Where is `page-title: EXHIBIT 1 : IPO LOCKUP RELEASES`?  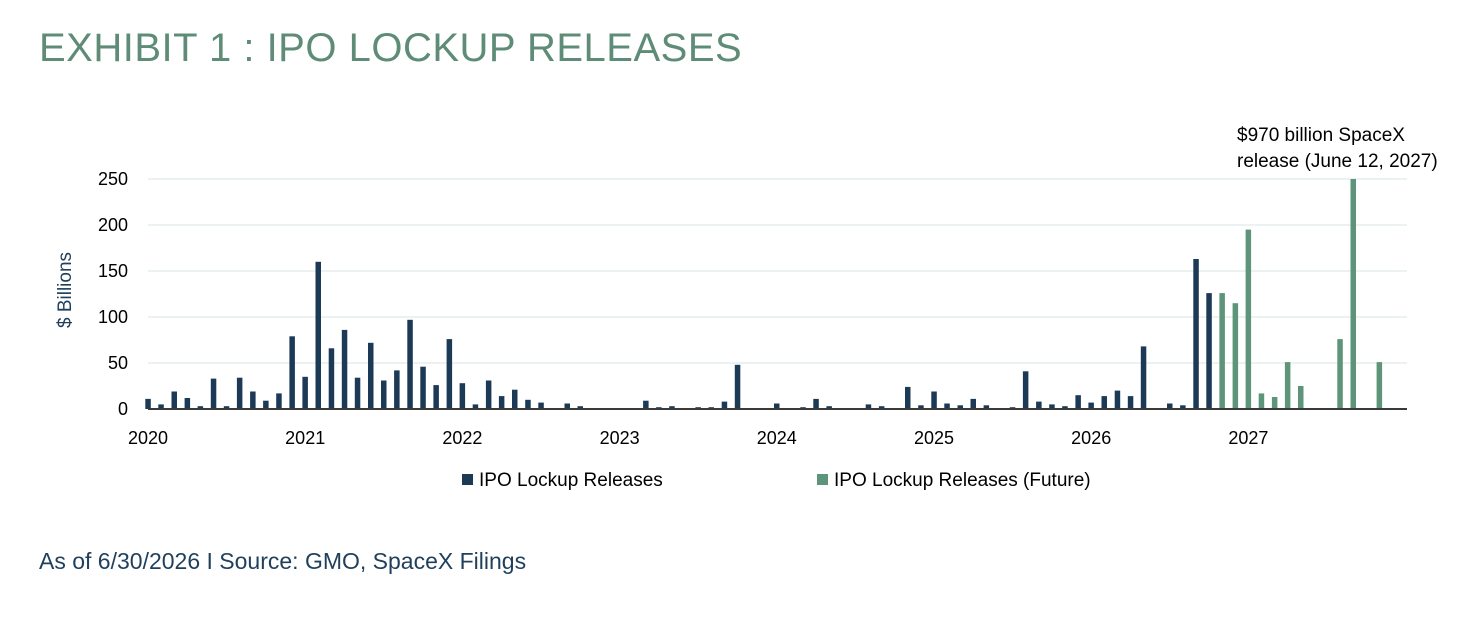
page-title: EXHIBIT 1 : IPO LOCKUP RELEASES is located at coordinates (391, 48).